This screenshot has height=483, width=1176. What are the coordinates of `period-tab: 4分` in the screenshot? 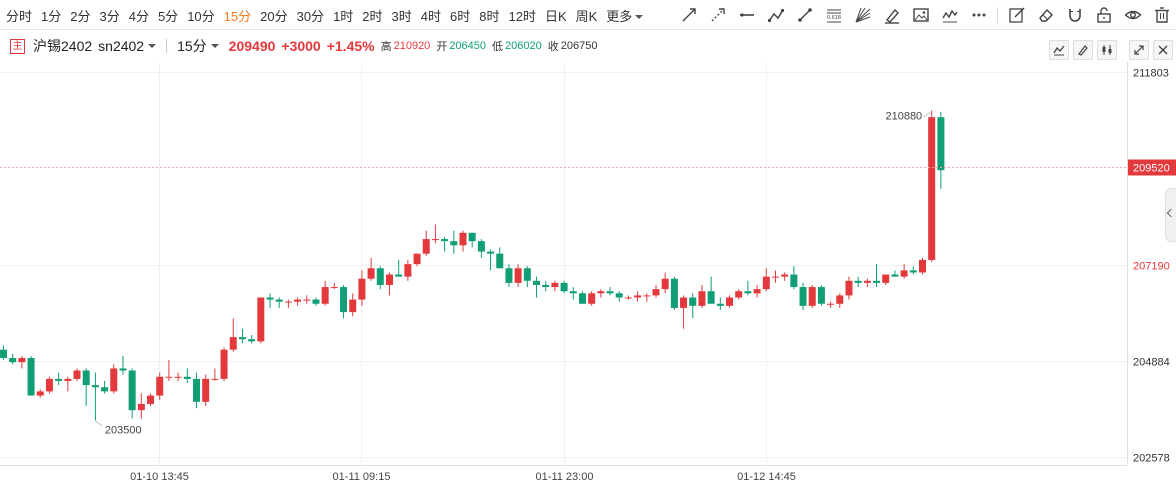 It's located at (138, 16).